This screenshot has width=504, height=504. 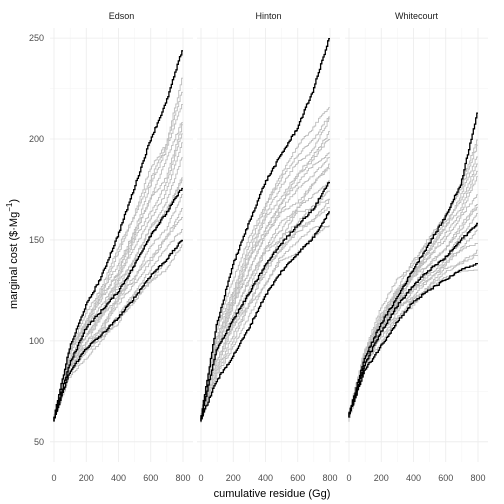 What do you see at coordinates (9, 207) in the screenshot?
I see `y-axis-title-exp: −1` at bounding box center [9, 207].